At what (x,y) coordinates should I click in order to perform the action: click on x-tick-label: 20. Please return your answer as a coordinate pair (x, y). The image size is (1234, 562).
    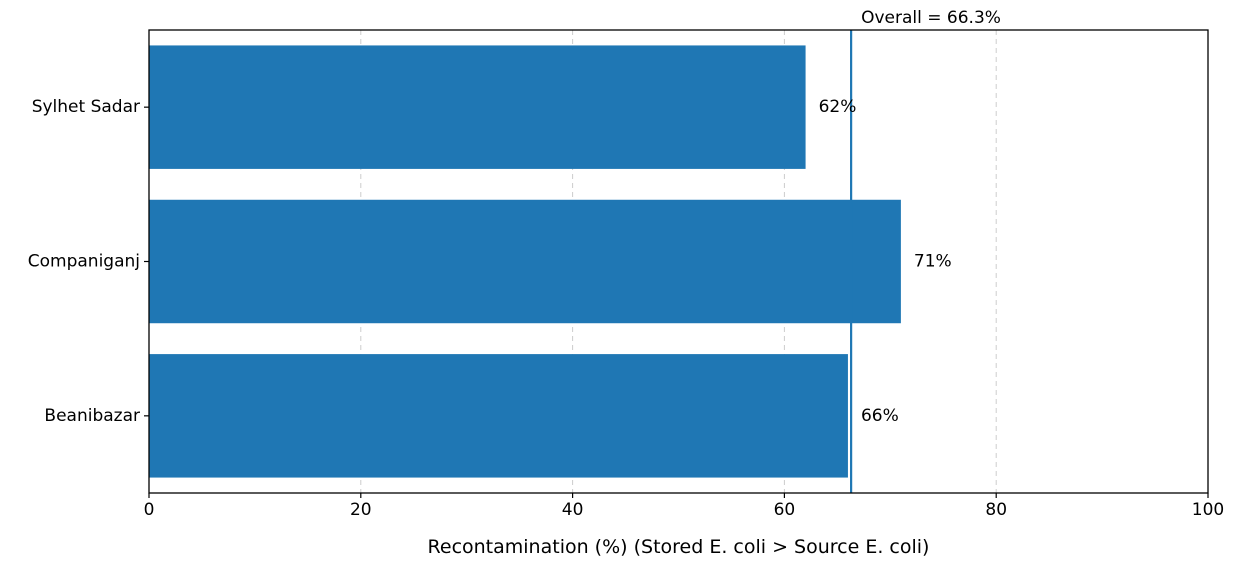
    Looking at the image, I should click on (361, 510).